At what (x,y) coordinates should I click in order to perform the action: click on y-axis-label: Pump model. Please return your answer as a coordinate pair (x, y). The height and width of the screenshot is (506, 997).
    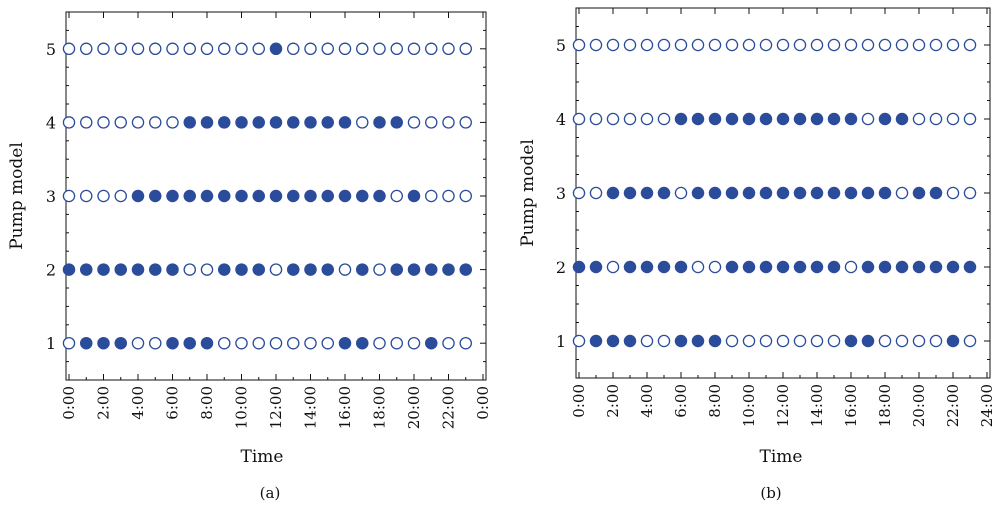
    Looking at the image, I should click on (528, 193).